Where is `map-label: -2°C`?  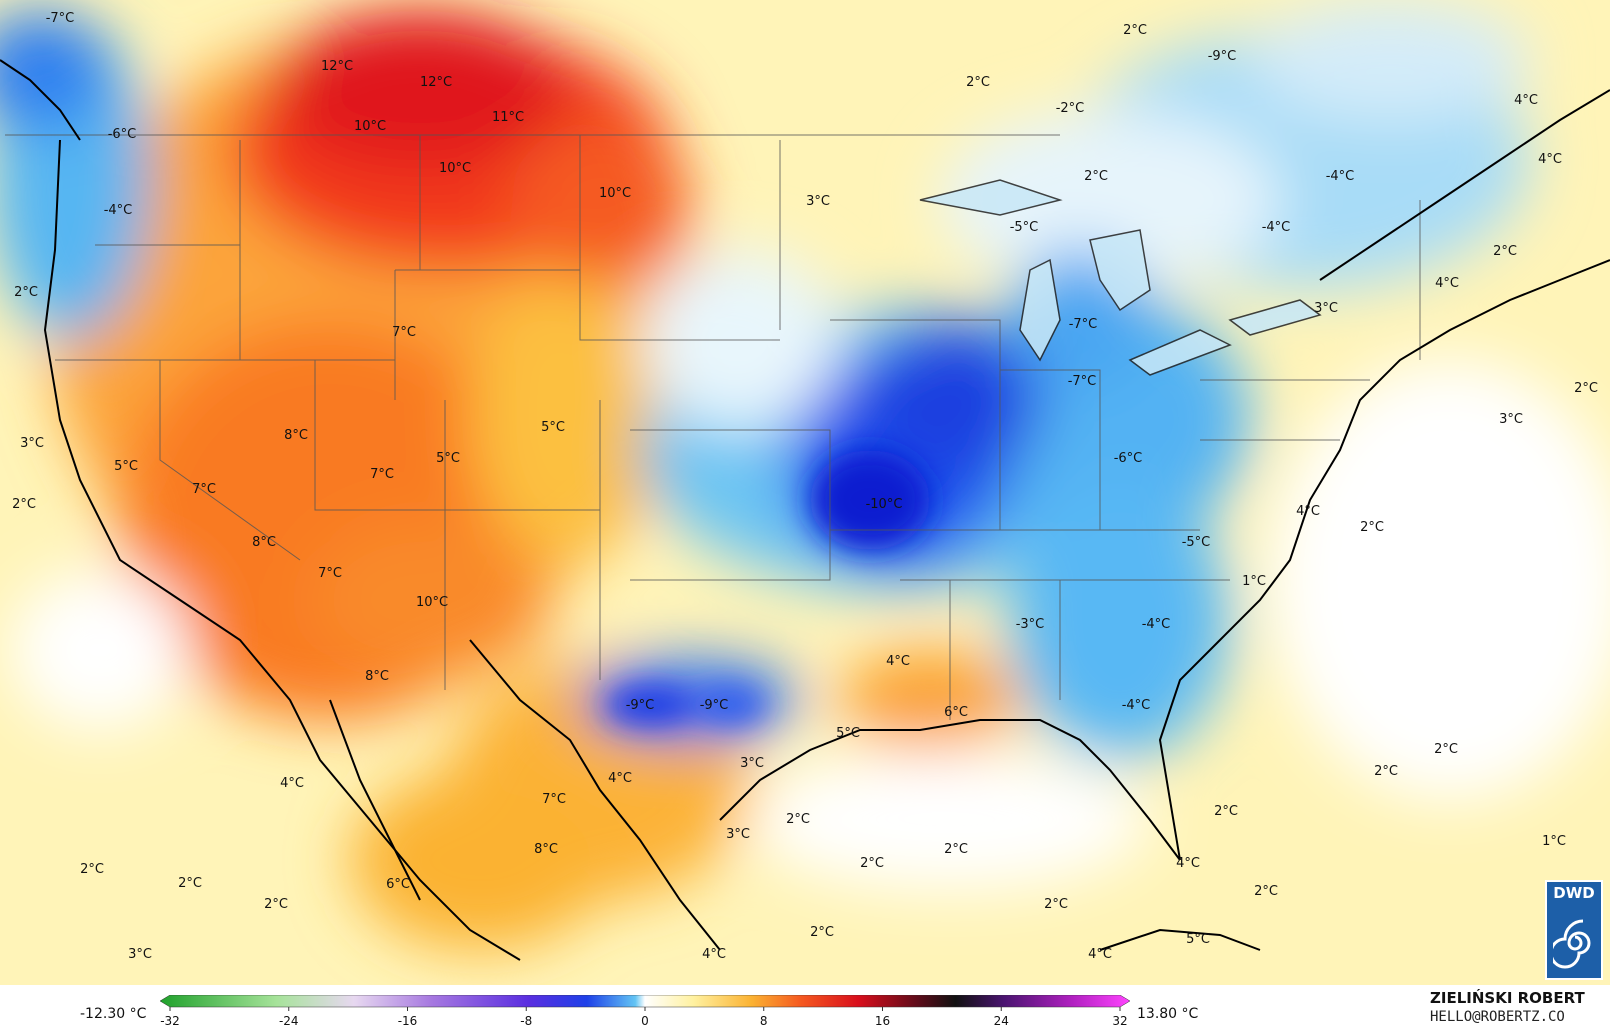 map-label: -2°C is located at coordinates (1070, 108).